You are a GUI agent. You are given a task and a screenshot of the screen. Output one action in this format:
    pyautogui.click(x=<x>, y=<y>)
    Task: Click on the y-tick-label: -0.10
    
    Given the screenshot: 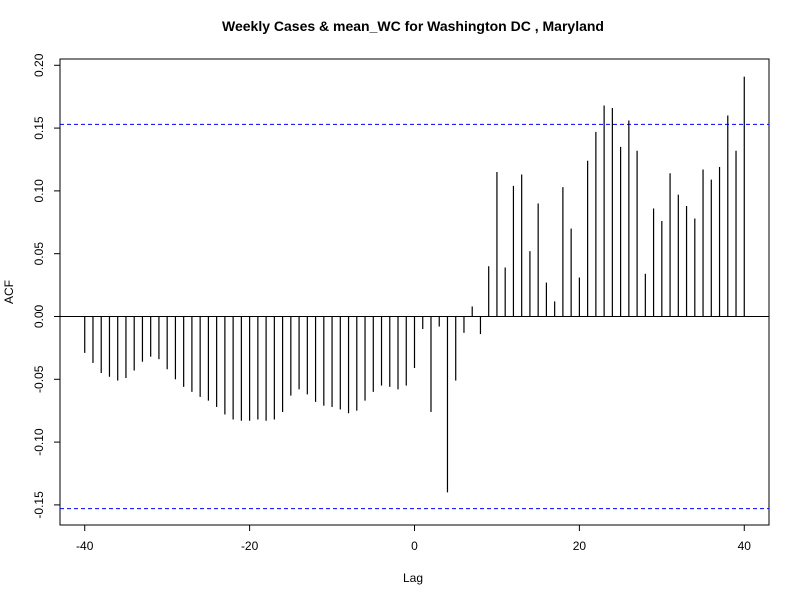 What is the action you would take?
    pyautogui.click(x=39, y=442)
    